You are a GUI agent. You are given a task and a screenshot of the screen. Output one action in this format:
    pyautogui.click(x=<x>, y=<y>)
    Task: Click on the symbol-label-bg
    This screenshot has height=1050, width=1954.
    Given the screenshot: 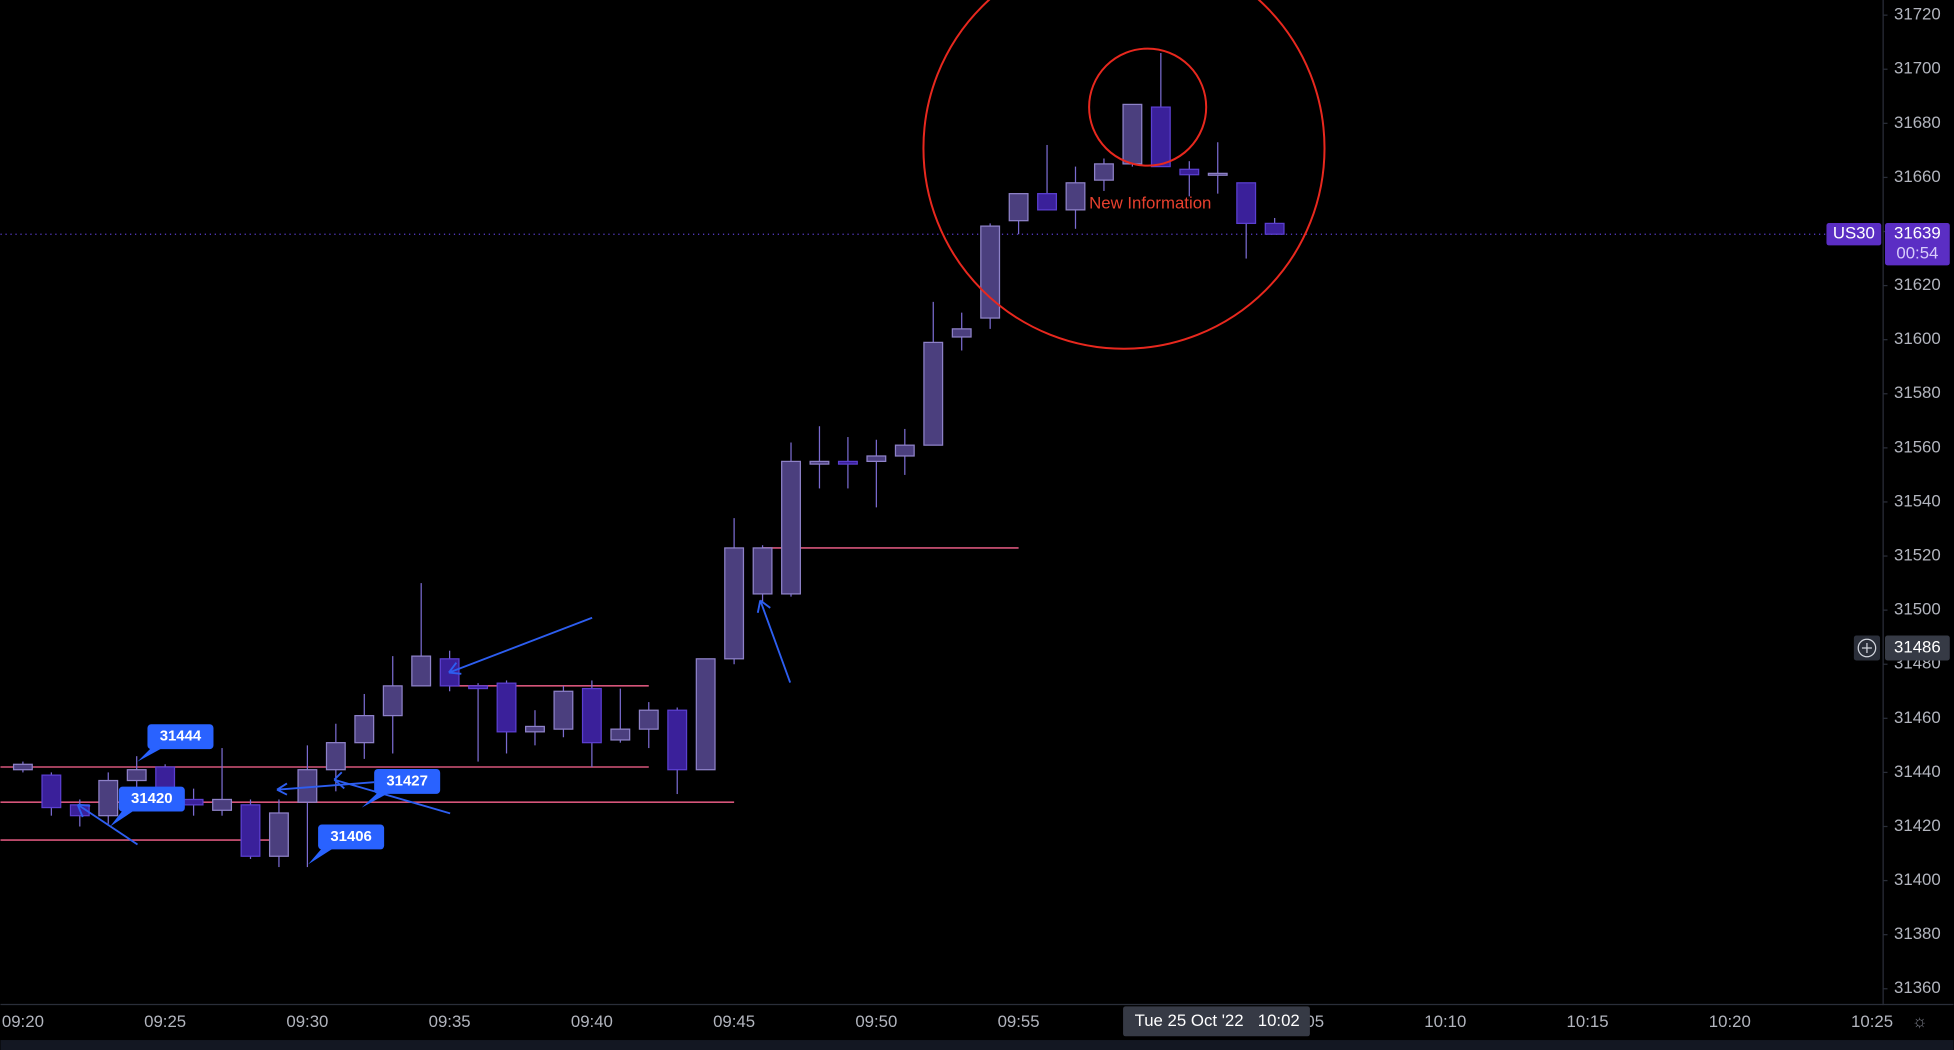 What is the action you would take?
    pyautogui.click(x=1854, y=234)
    